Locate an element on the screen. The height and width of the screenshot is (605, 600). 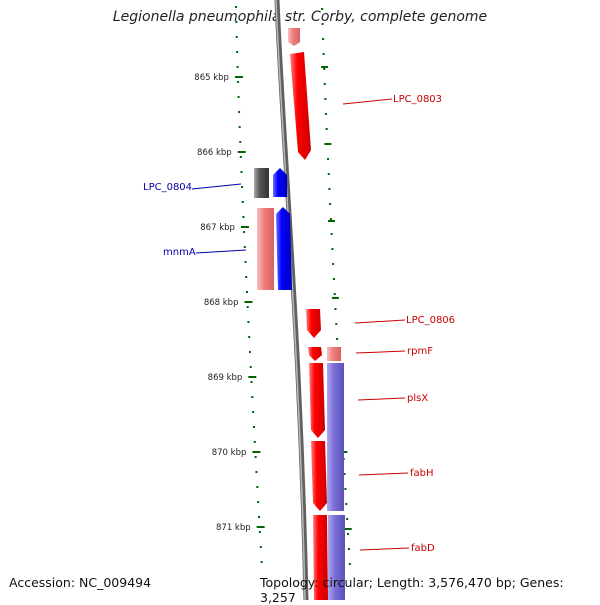
purple-feature-lower is located at coordinates (336, 557).